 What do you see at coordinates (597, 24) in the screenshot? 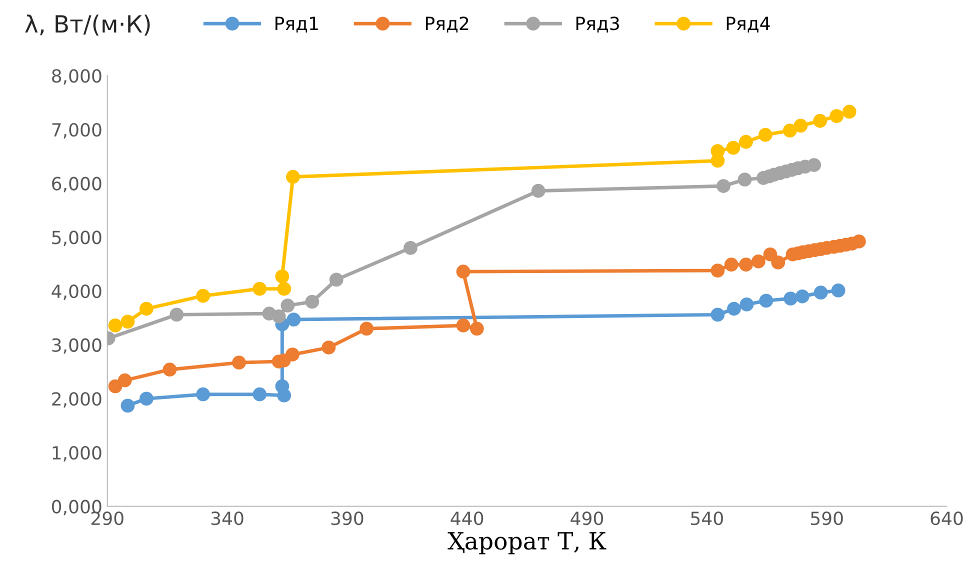
I see `legend-label: Ряд3` at bounding box center [597, 24].